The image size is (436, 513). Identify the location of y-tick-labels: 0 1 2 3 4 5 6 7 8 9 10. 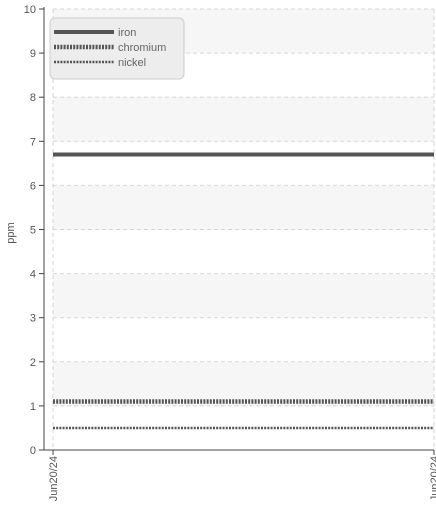
(30, 230).